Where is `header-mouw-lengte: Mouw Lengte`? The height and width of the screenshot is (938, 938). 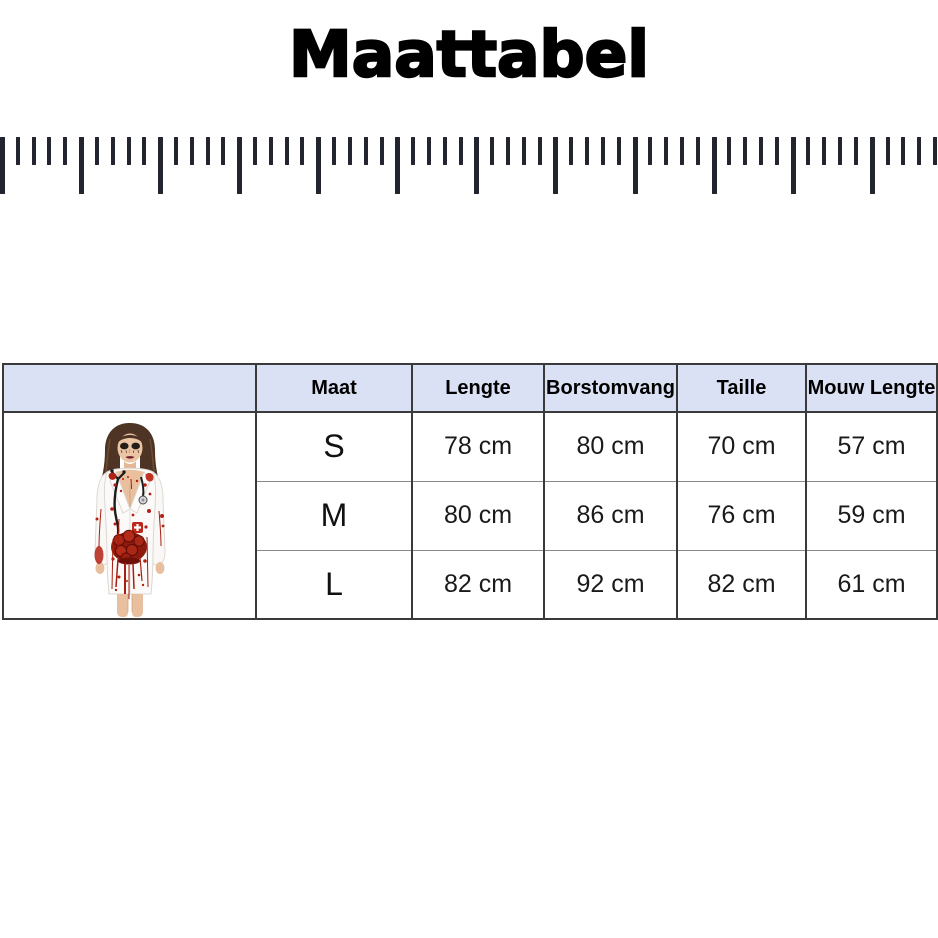
header-mouw-lengte: Mouw Lengte is located at coordinates (871, 388).